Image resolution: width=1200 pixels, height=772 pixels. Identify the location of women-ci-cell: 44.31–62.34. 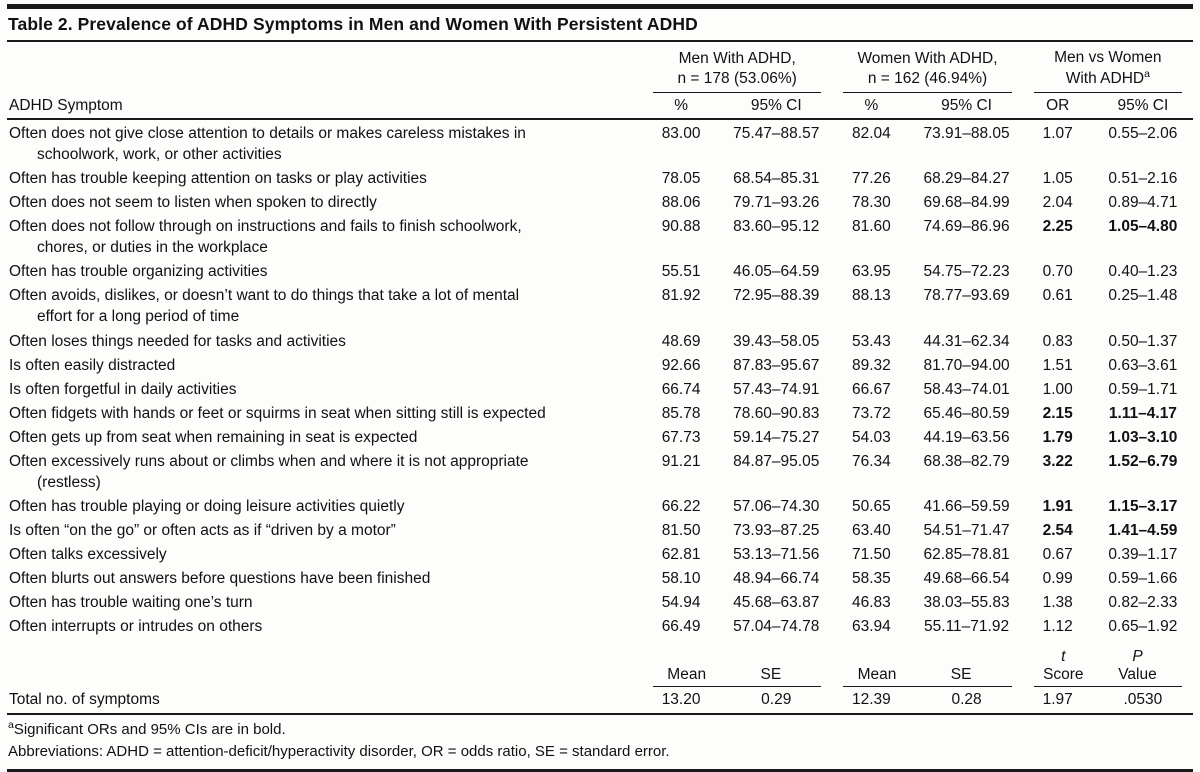
(966, 341).